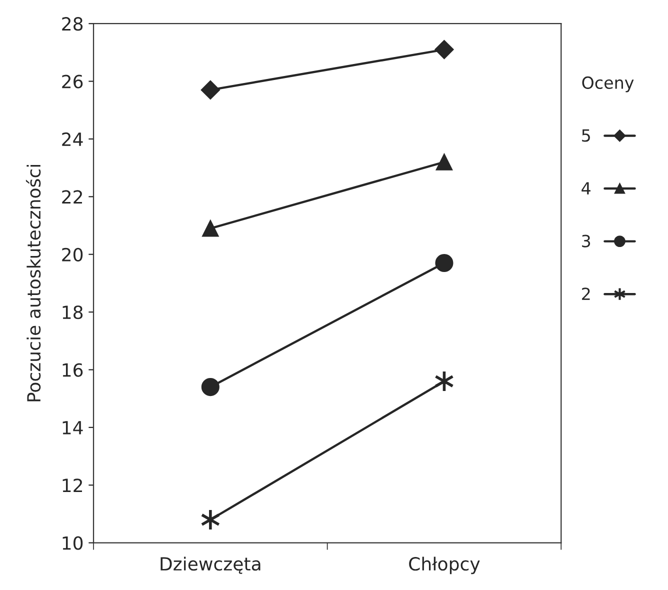 The height and width of the screenshot is (590, 668). Describe the element at coordinates (72, 313) in the screenshot. I see `y-tick-label: 18` at that location.